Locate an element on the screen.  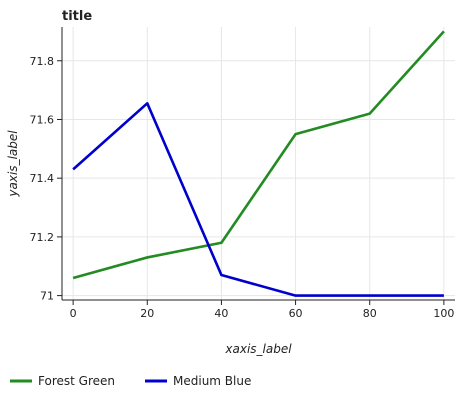
y-tick-label: 71.2 is located at coordinates (42, 237).